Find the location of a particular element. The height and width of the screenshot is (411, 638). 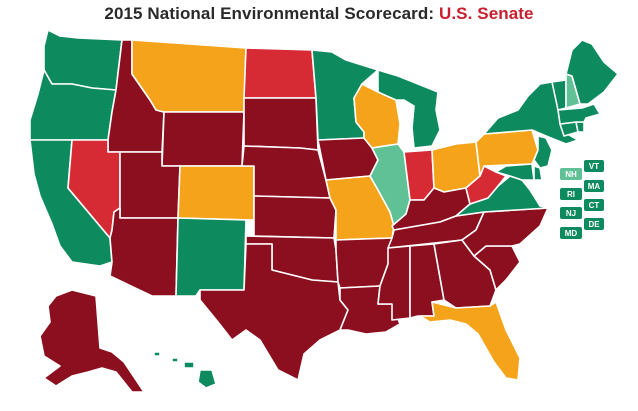

state-MA is located at coordinates (579, 114).